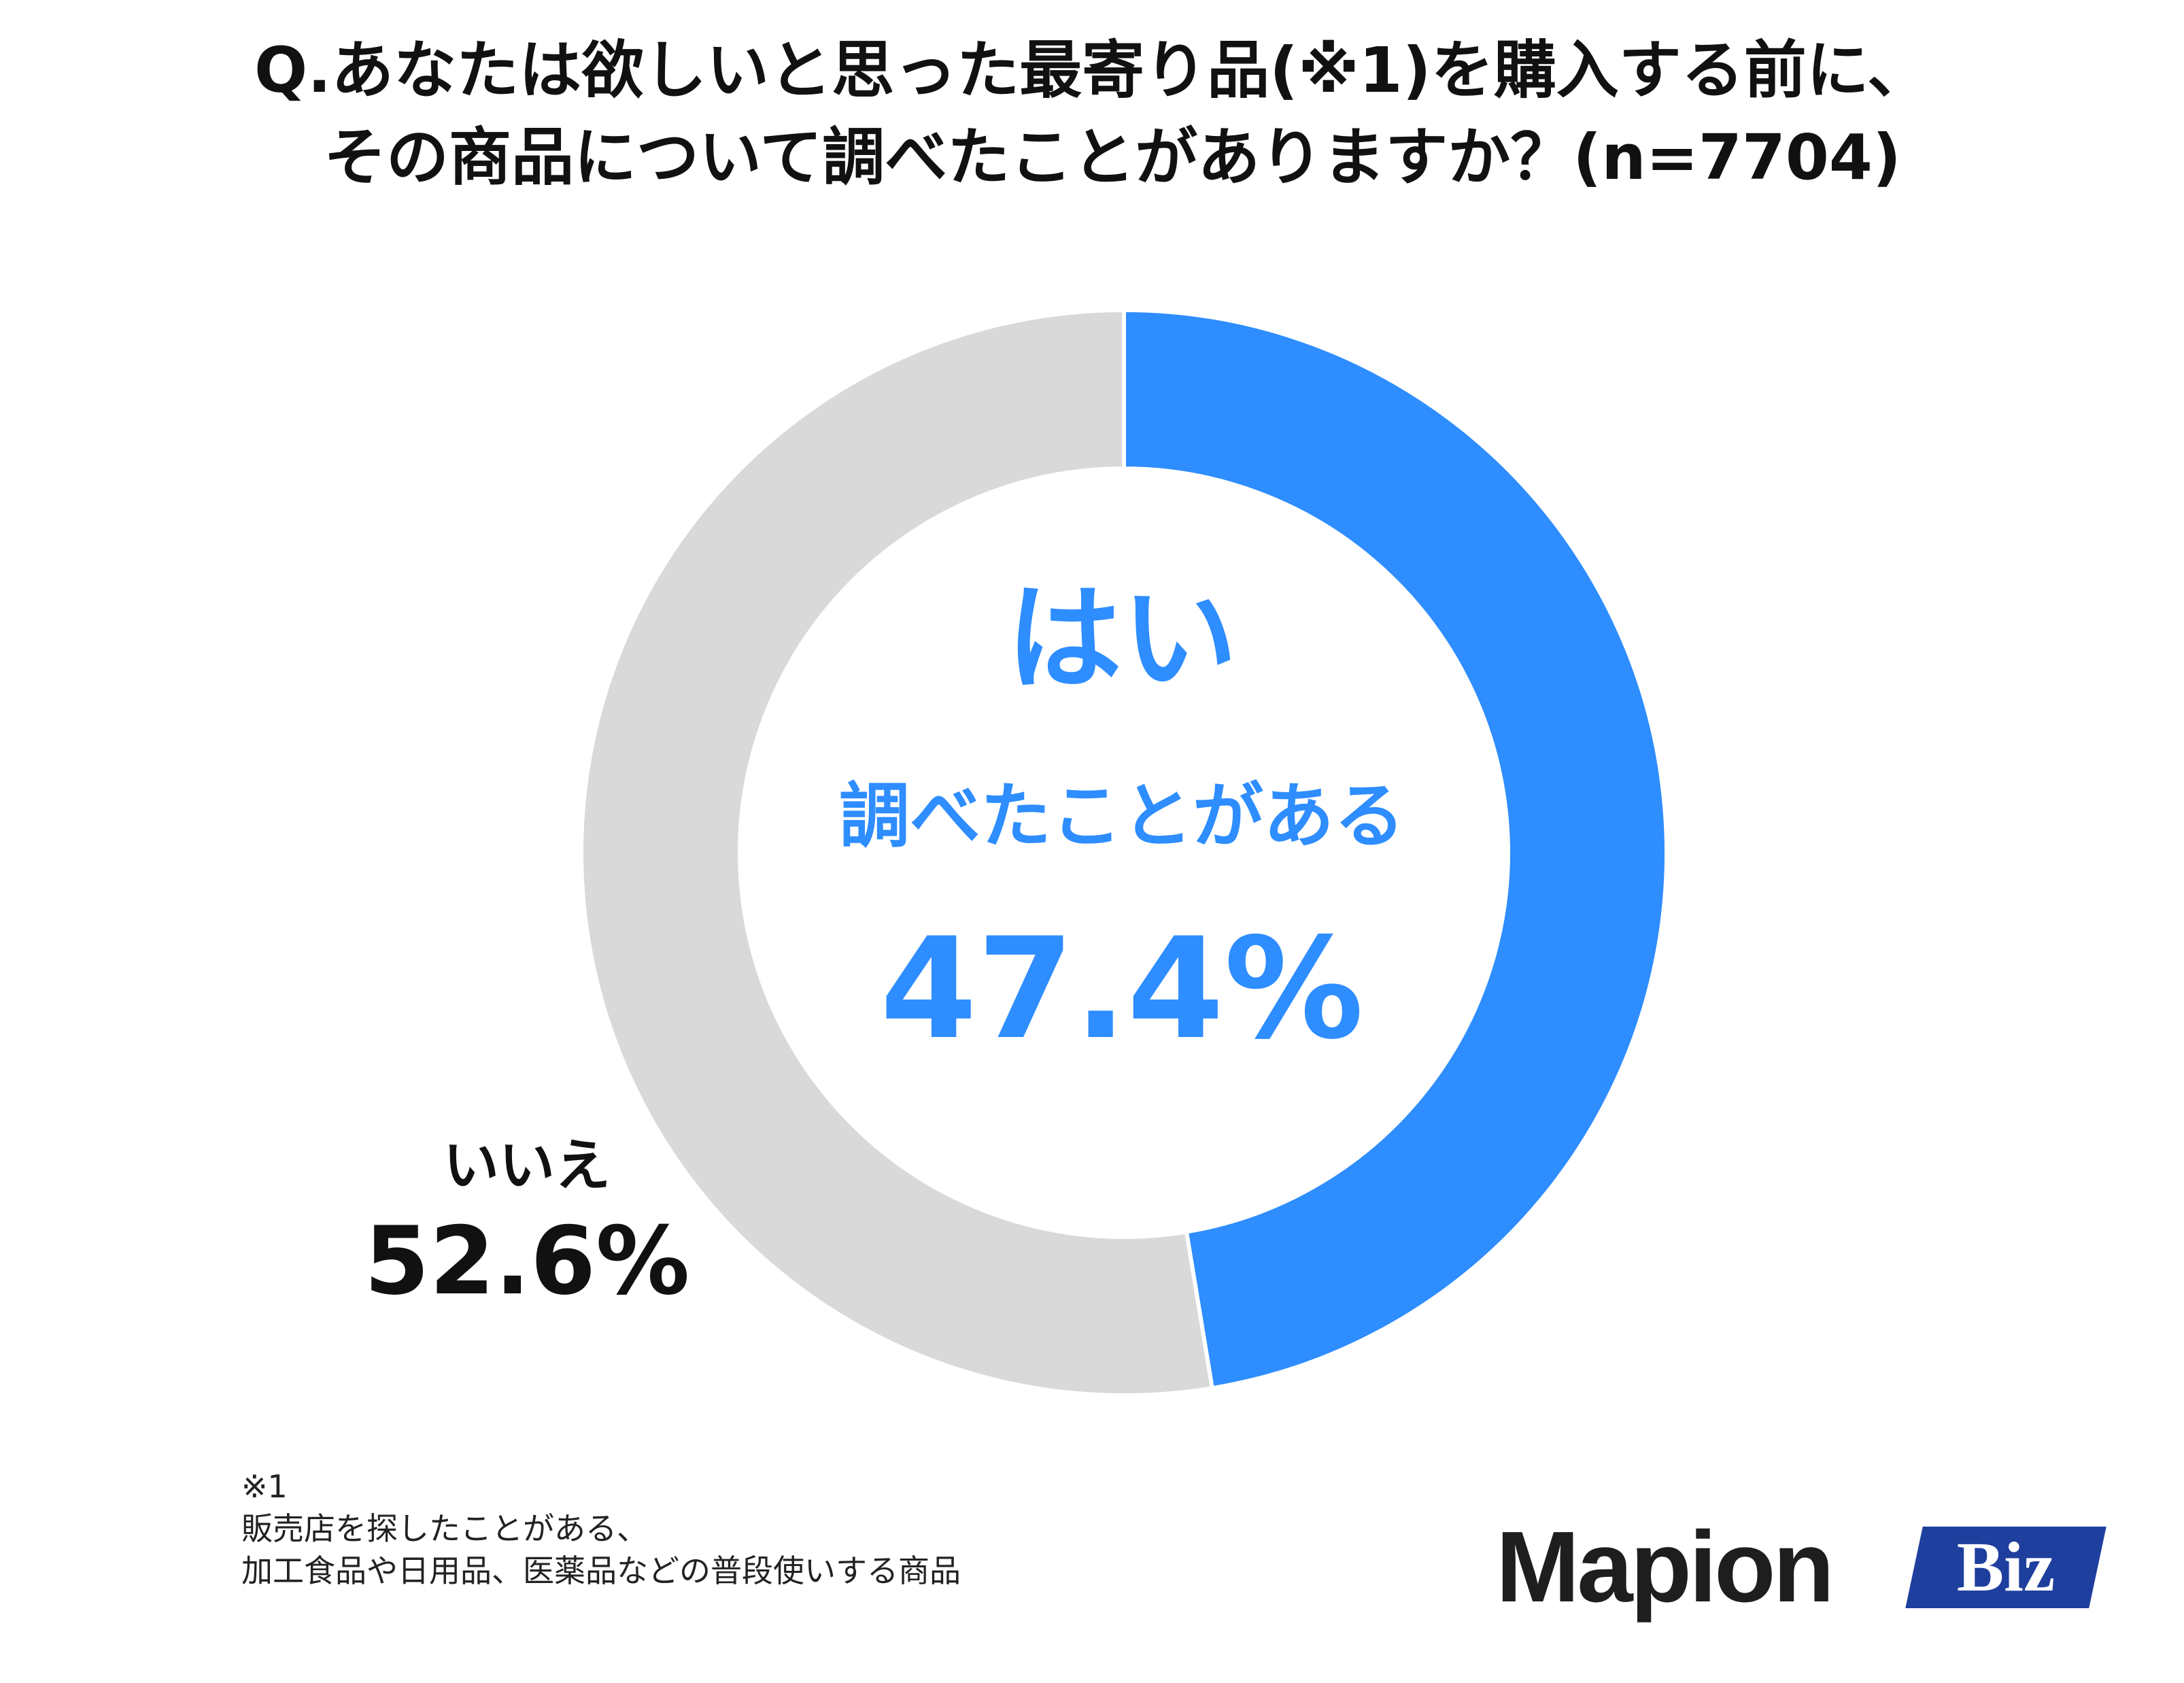 The image size is (2184, 1683). Describe the element at coordinates (265, 1486) in the screenshot. I see `footnote-marker: ※1` at that location.